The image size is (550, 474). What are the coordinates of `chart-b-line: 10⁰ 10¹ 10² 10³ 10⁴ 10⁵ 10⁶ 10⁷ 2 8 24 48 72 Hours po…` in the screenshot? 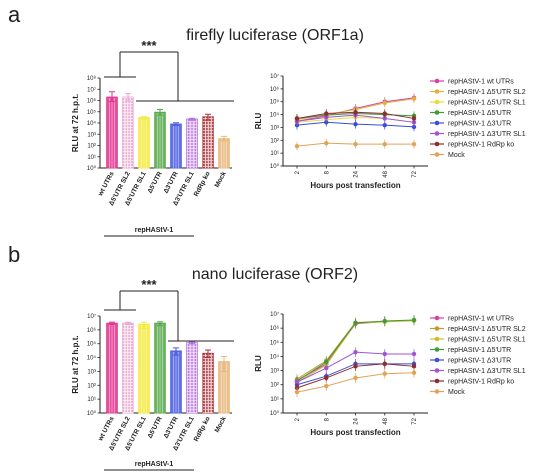 It's located at (390, 374).